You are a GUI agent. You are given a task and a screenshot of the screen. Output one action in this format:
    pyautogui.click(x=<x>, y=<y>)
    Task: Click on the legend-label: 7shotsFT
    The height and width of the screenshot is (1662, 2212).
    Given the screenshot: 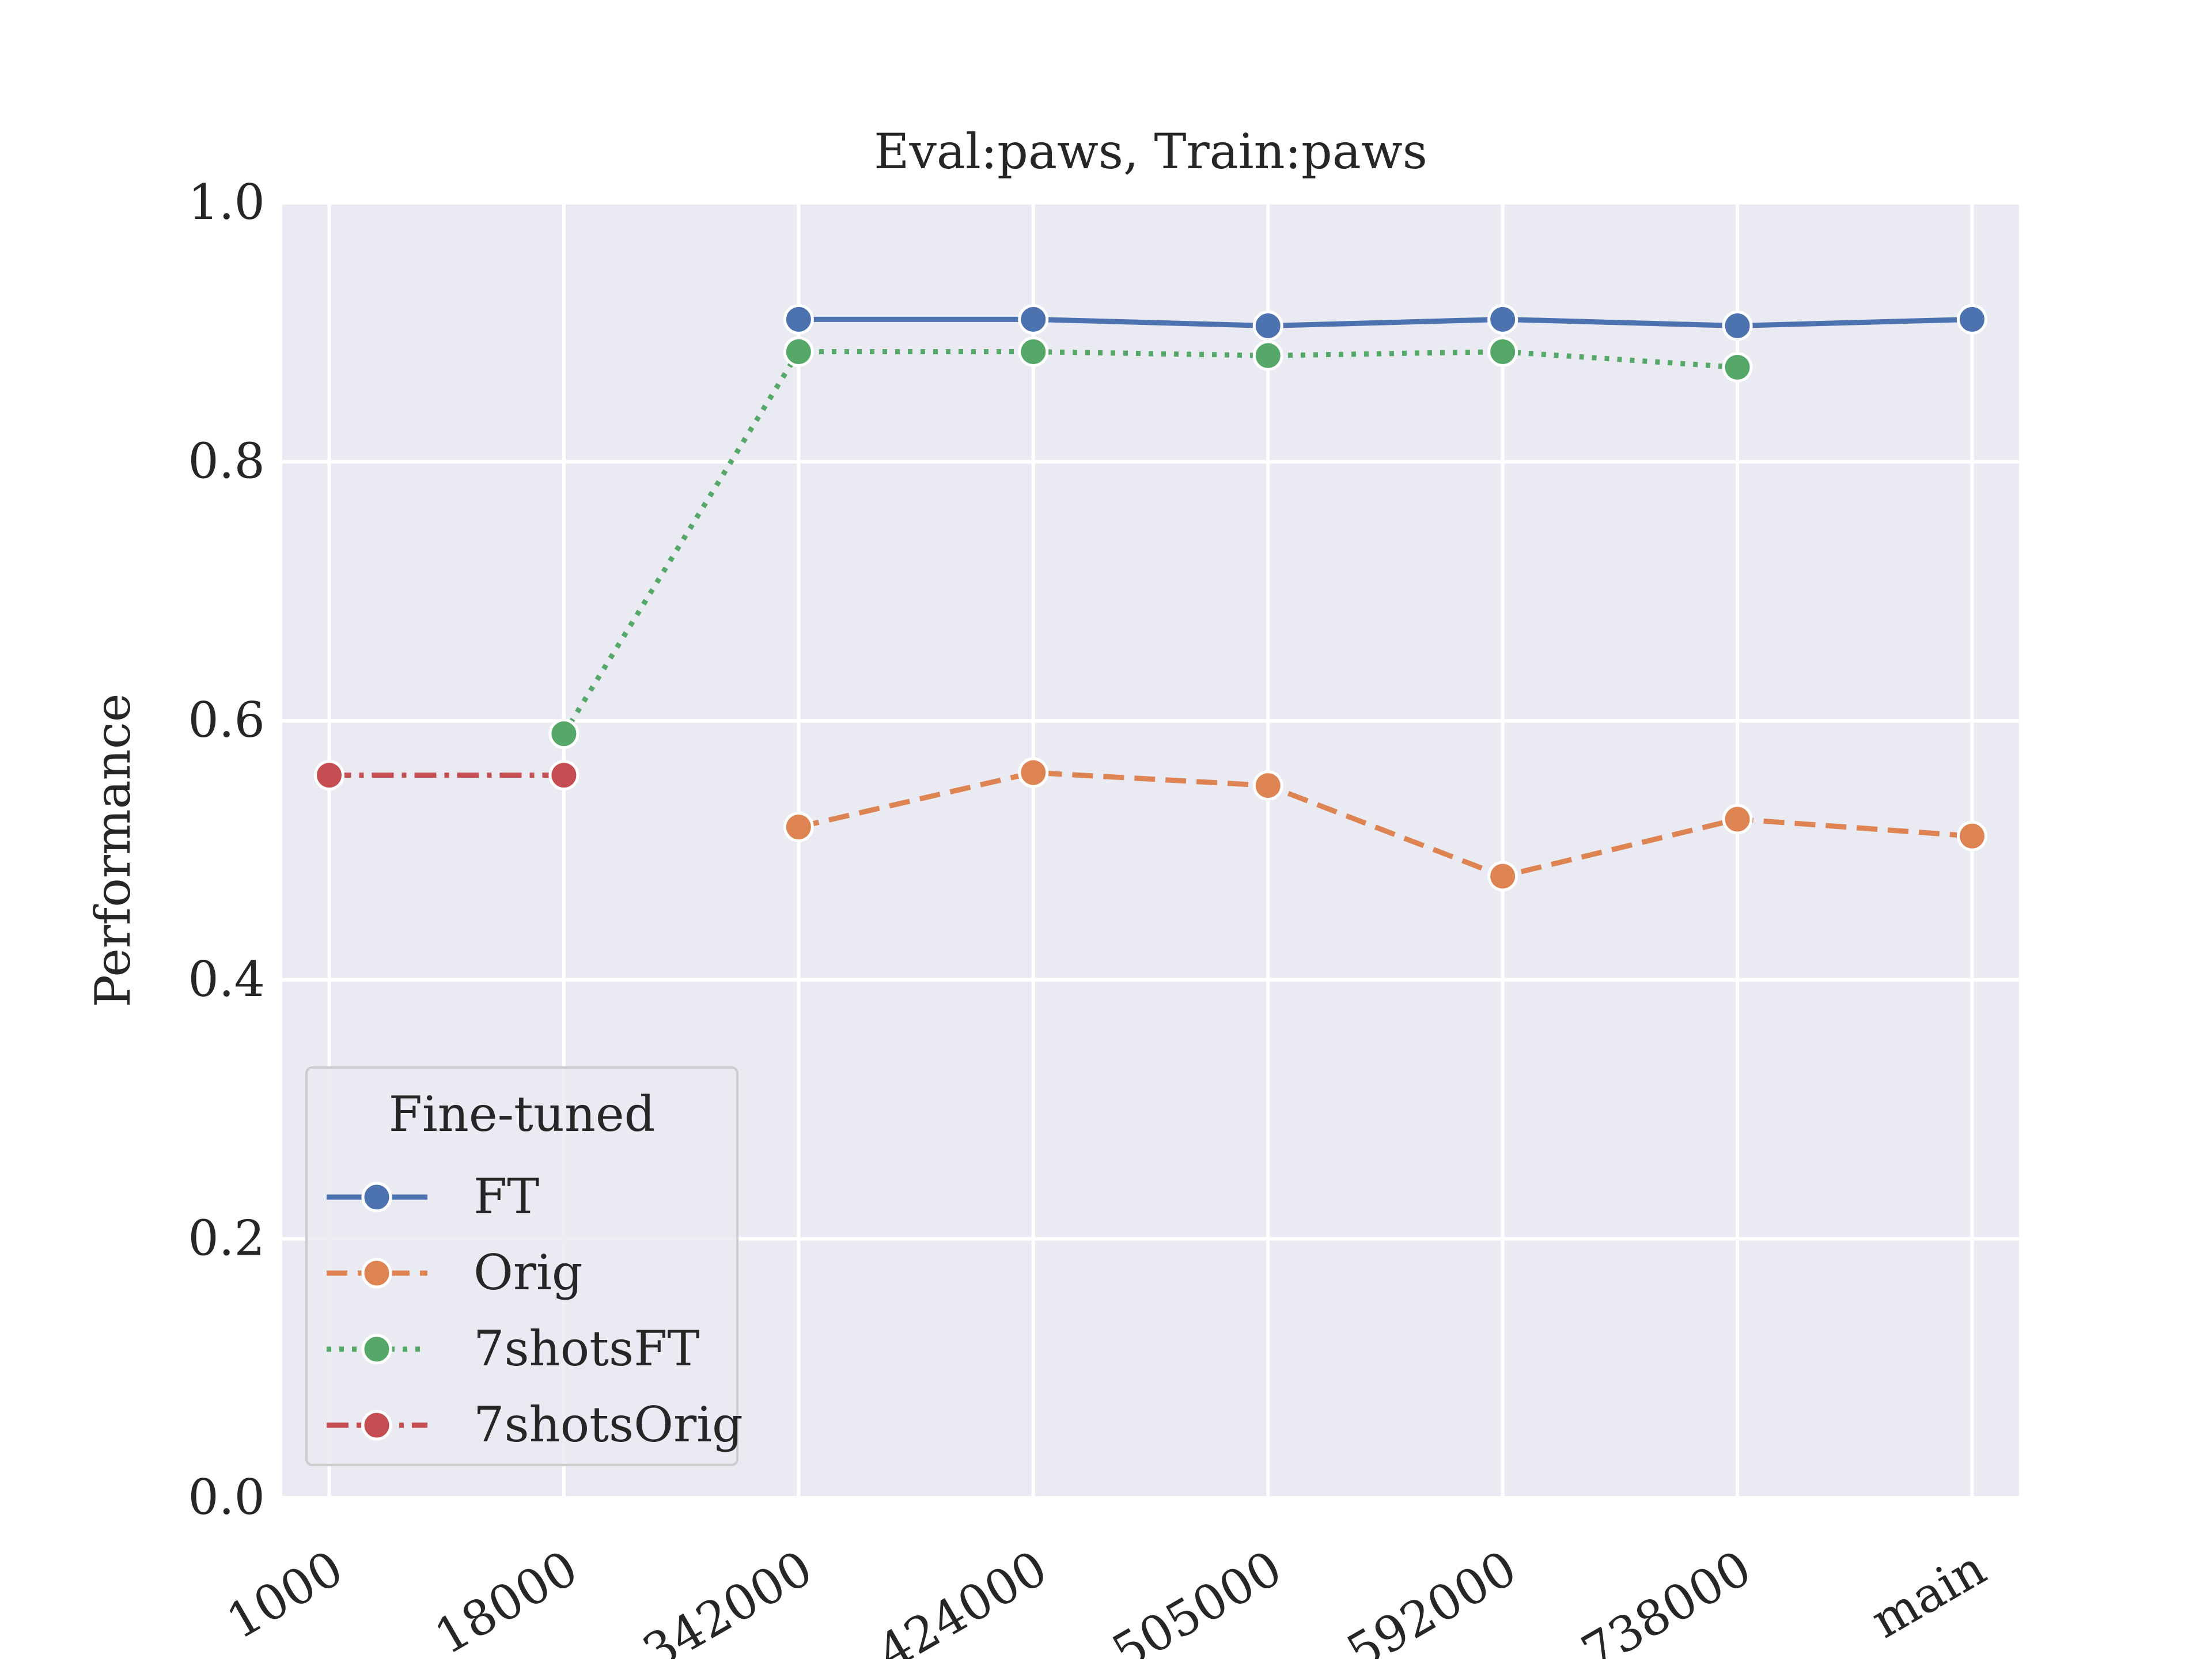 What is the action you would take?
    pyautogui.click(x=586, y=1349)
    